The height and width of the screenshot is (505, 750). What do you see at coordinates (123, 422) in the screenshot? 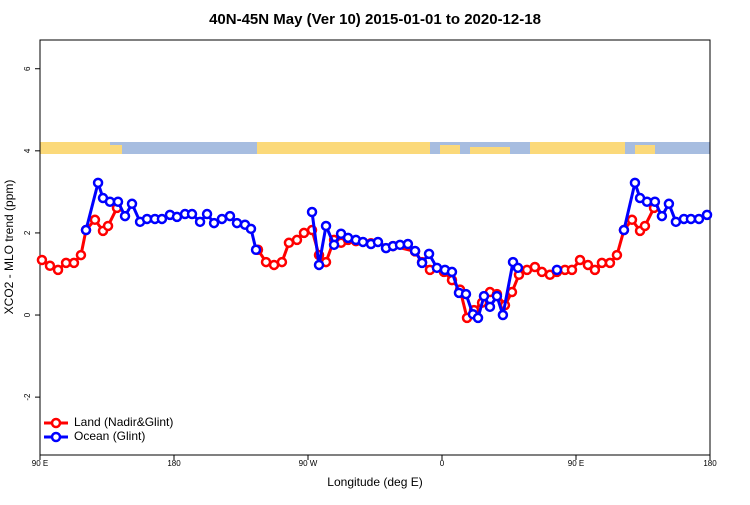
I see `legend-label: Land (Nadir&Glint)` at bounding box center [123, 422].